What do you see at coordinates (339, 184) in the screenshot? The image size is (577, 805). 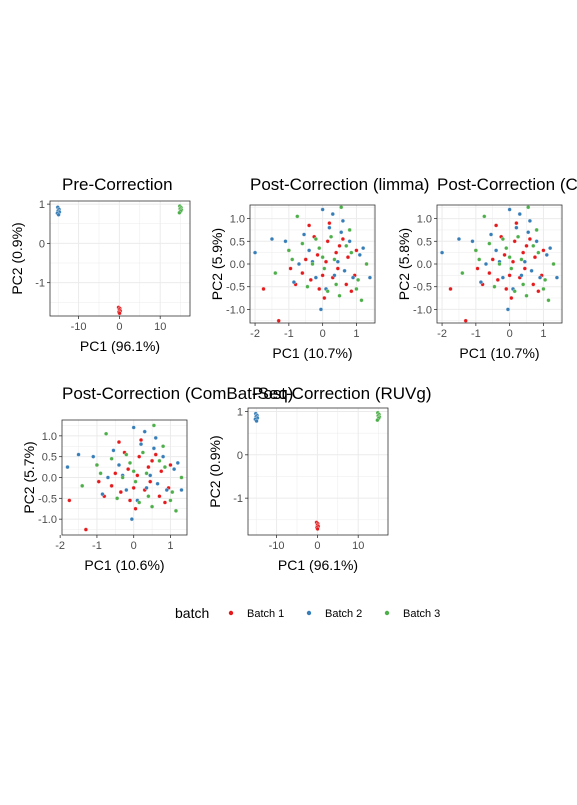 I see `chart-title: Post-Correction (limma)` at bounding box center [339, 184].